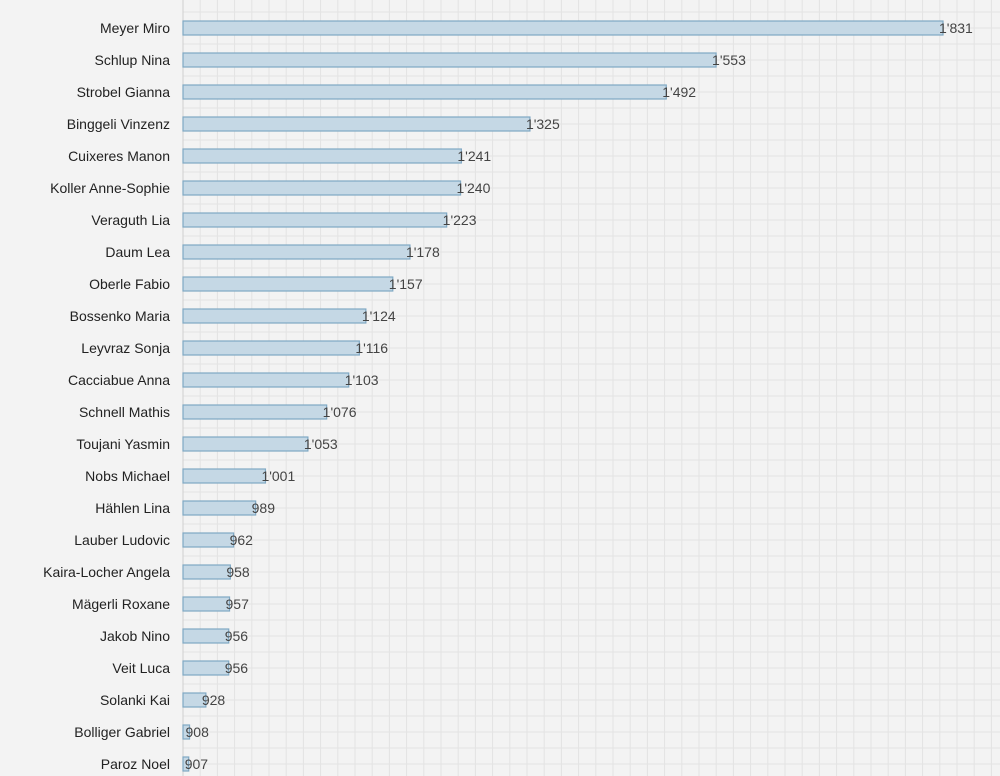 This screenshot has width=1000, height=776. Describe the element at coordinates (121, 604) in the screenshot. I see `category-label: Mägerli Roxane` at that location.